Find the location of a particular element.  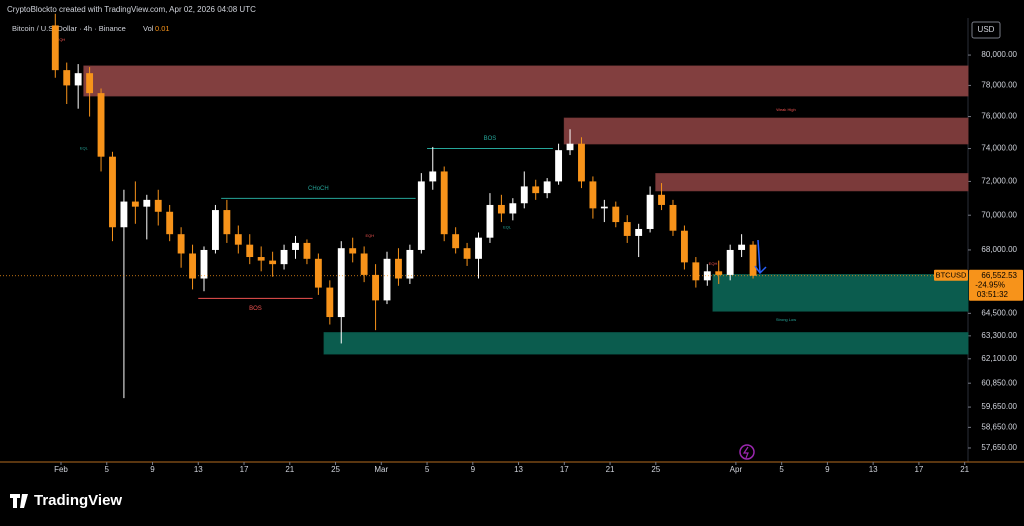

last-price-symbol-box is located at coordinates (951, 275).